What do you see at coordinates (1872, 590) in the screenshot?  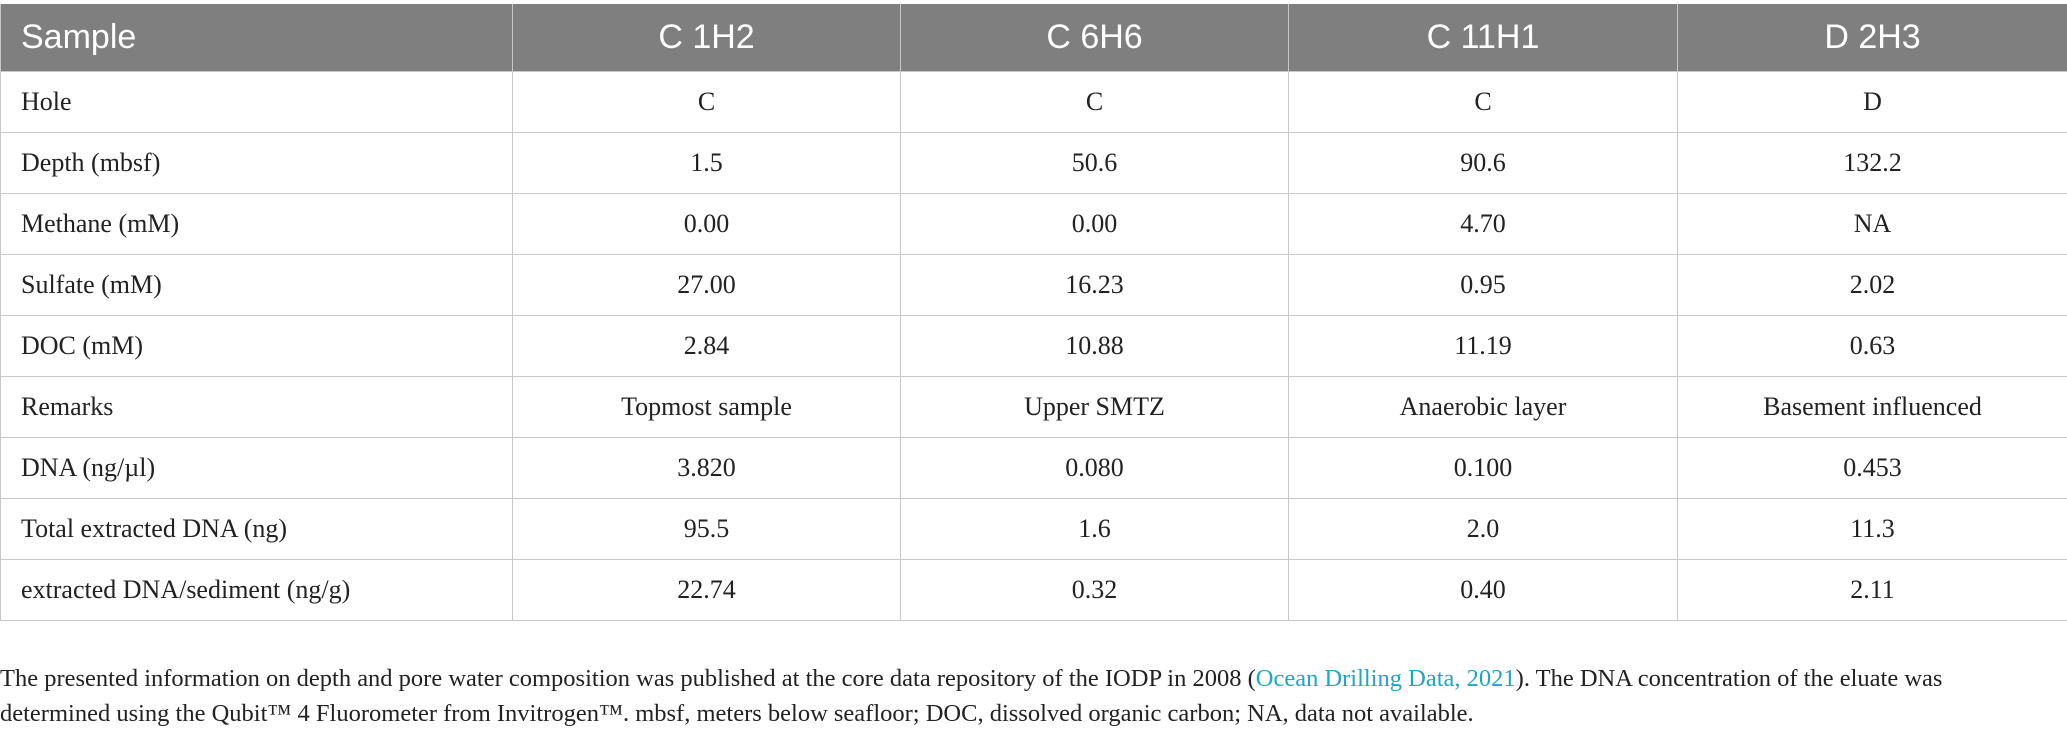 I see `table-cell: 2.11` at bounding box center [1872, 590].